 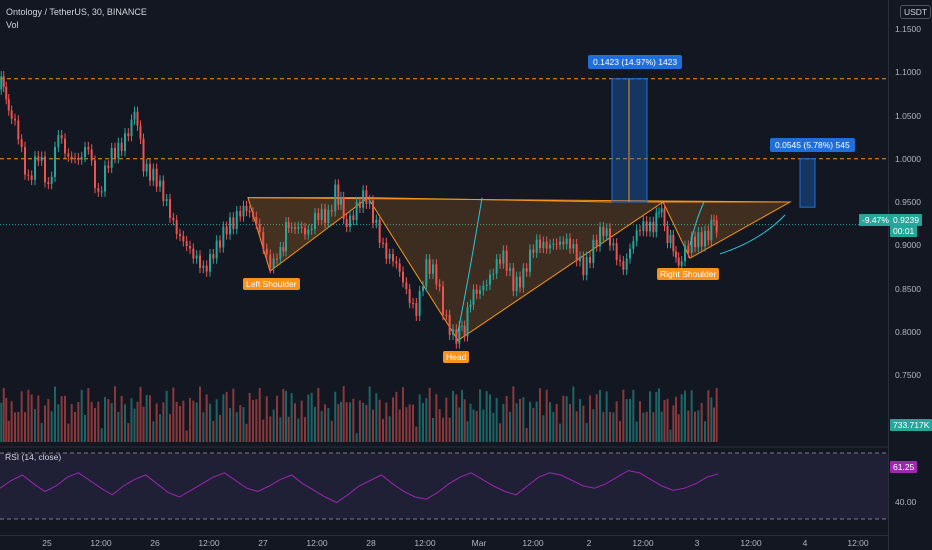 I want to click on currency-button: USDT, so click(x=916, y=12).